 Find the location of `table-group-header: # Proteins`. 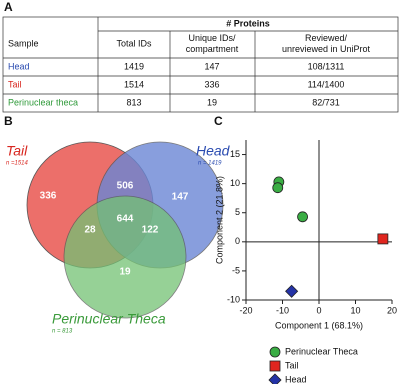

table-group-header: # Proteins is located at coordinates (248, 23).